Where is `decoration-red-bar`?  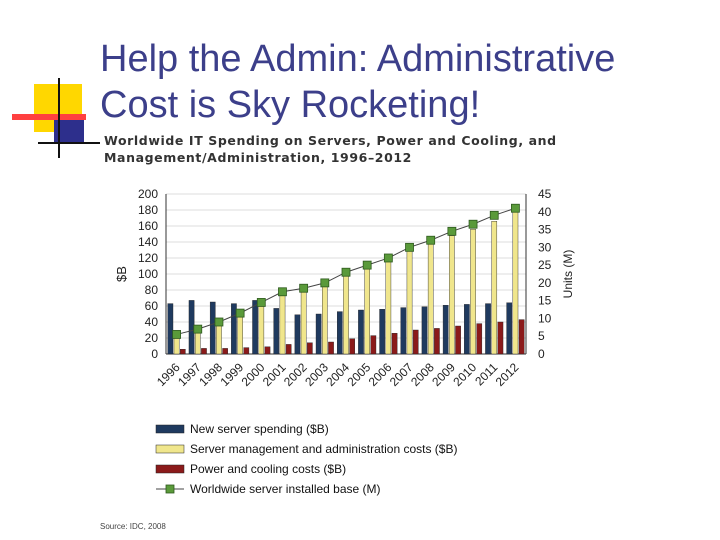 decoration-red-bar is located at coordinates (49, 117).